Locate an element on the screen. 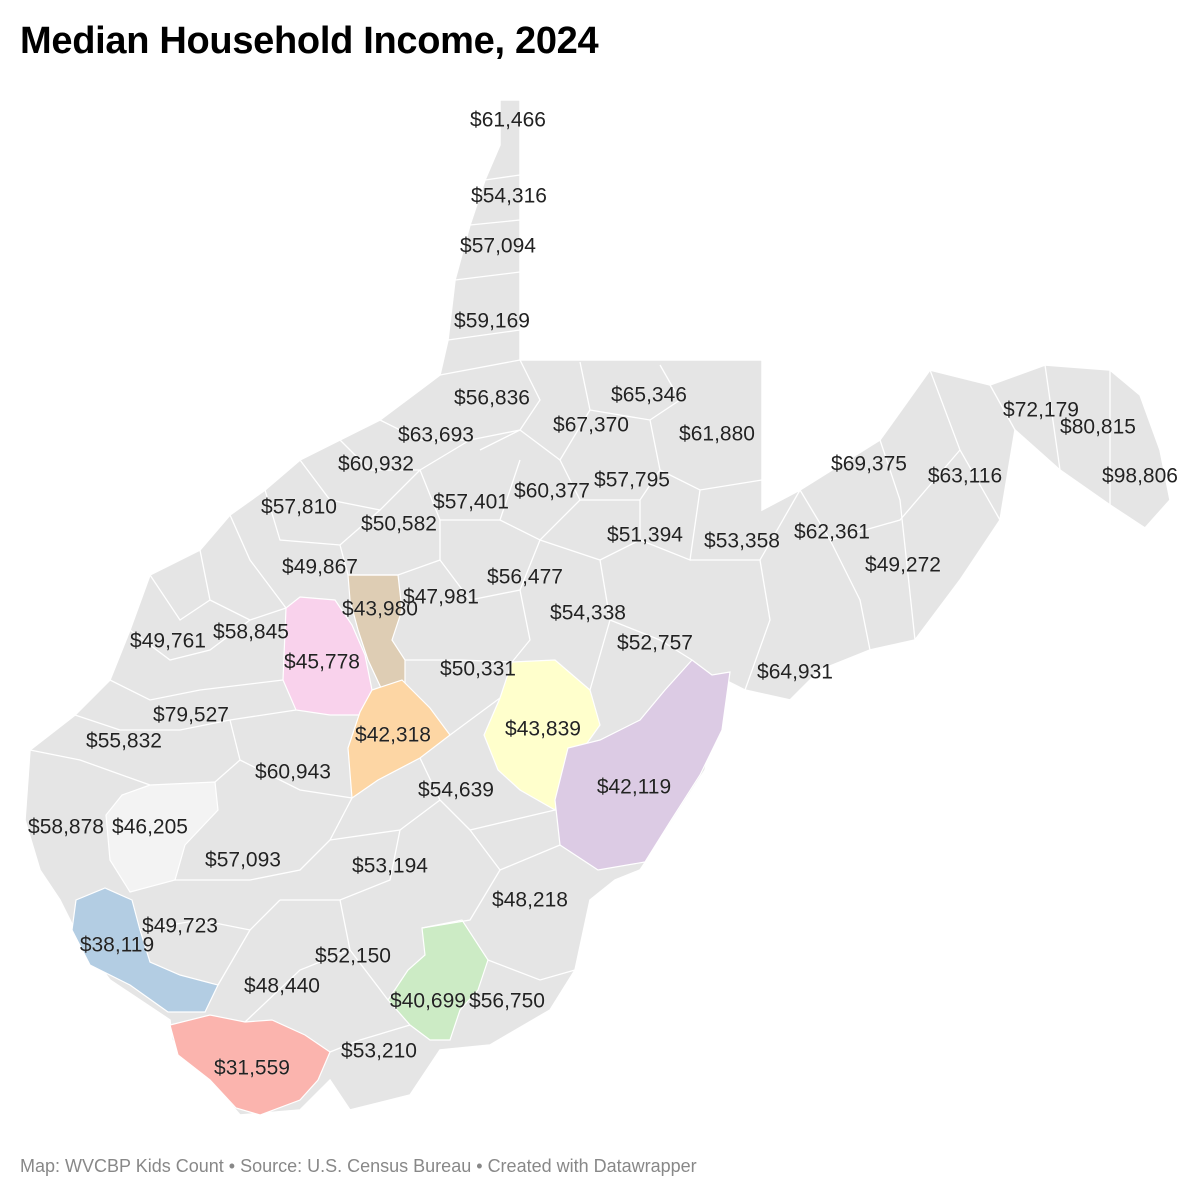 This screenshot has width=1190, height=1200. income-label: $63,693 is located at coordinates (436, 435).